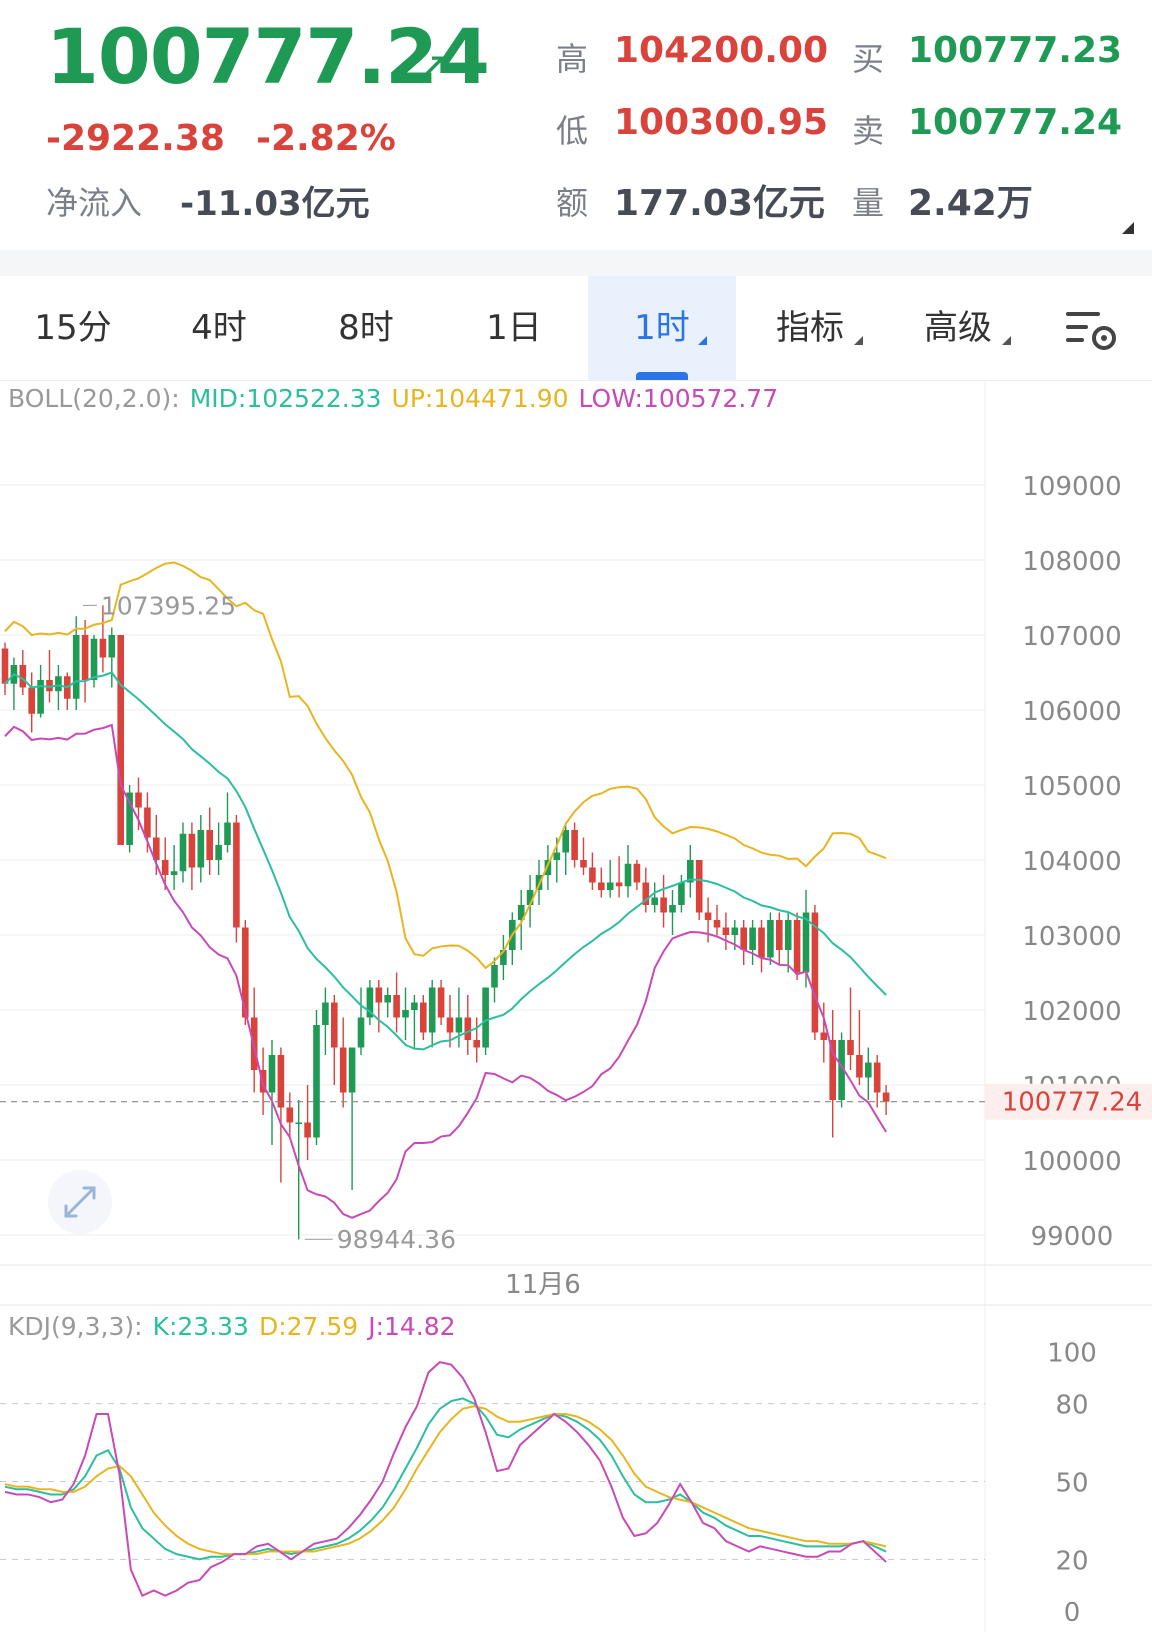 Image resolution: width=1152 pixels, height=1632 pixels. What do you see at coordinates (75, 1326) in the screenshot?
I see `kdj-legend-name: KDJ(9,3,3):` at bounding box center [75, 1326].